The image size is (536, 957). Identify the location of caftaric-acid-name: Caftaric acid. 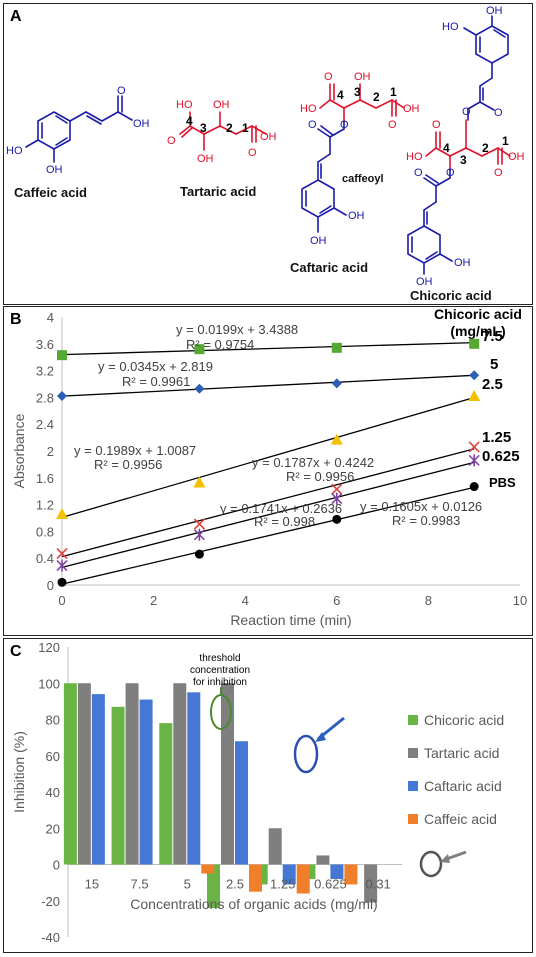
(329, 267).